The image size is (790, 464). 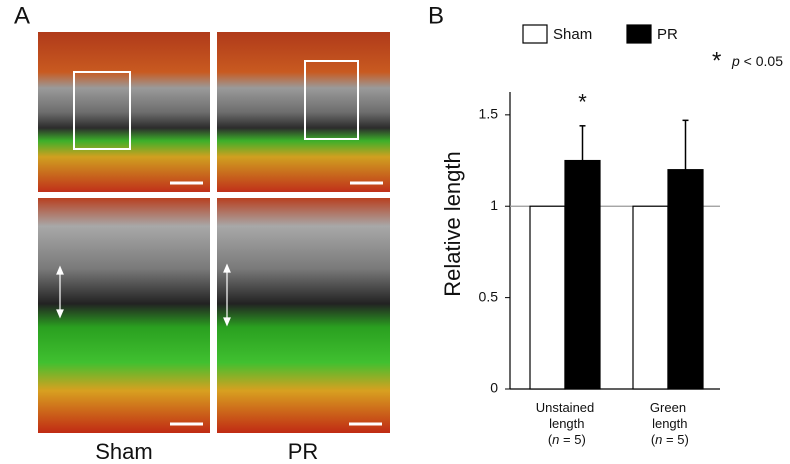 What do you see at coordinates (716, 60) in the screenshot?
I see `annotation-symbol: *` at bounding box center [716, 60].